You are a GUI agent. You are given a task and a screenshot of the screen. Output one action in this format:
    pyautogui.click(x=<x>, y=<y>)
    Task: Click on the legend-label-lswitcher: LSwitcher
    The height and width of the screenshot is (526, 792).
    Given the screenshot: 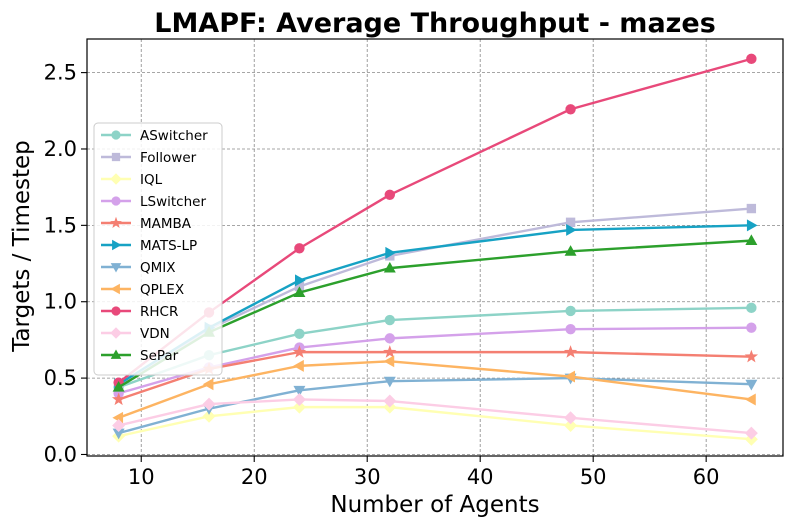 What is the action you would take?
    pyautogui.click(x=173, y=202)
    